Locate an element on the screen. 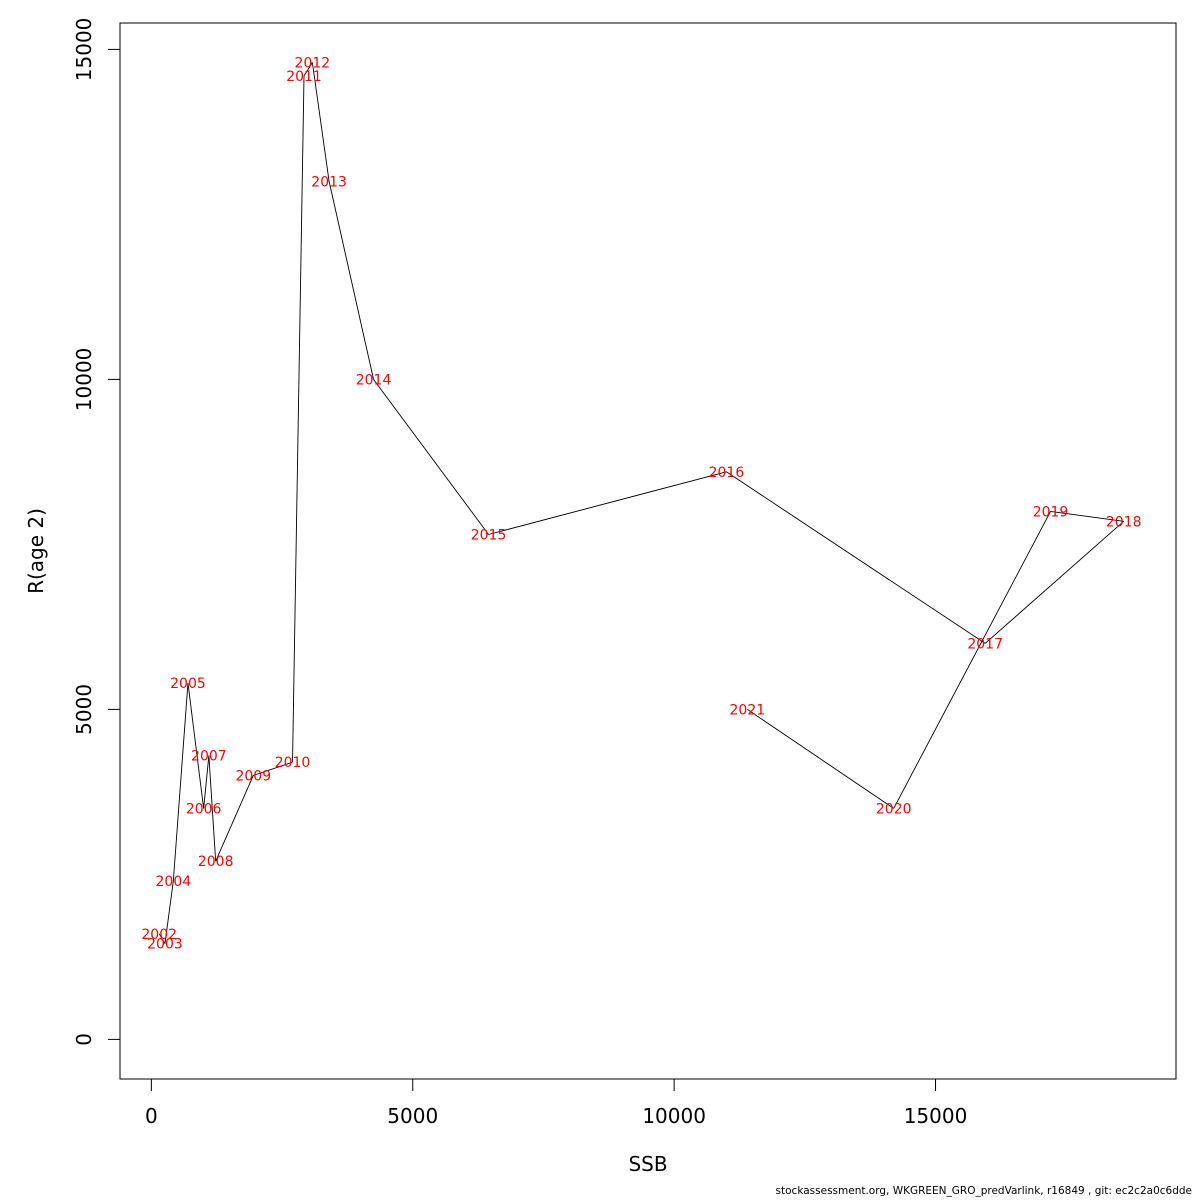  point-label-2004: 2004 is located at coordinates (174, 882).